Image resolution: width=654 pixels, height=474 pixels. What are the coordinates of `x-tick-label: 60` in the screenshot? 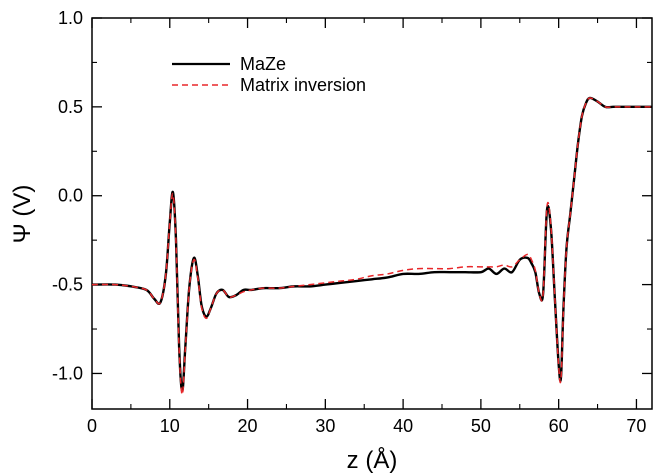 It's located at (559, 426).